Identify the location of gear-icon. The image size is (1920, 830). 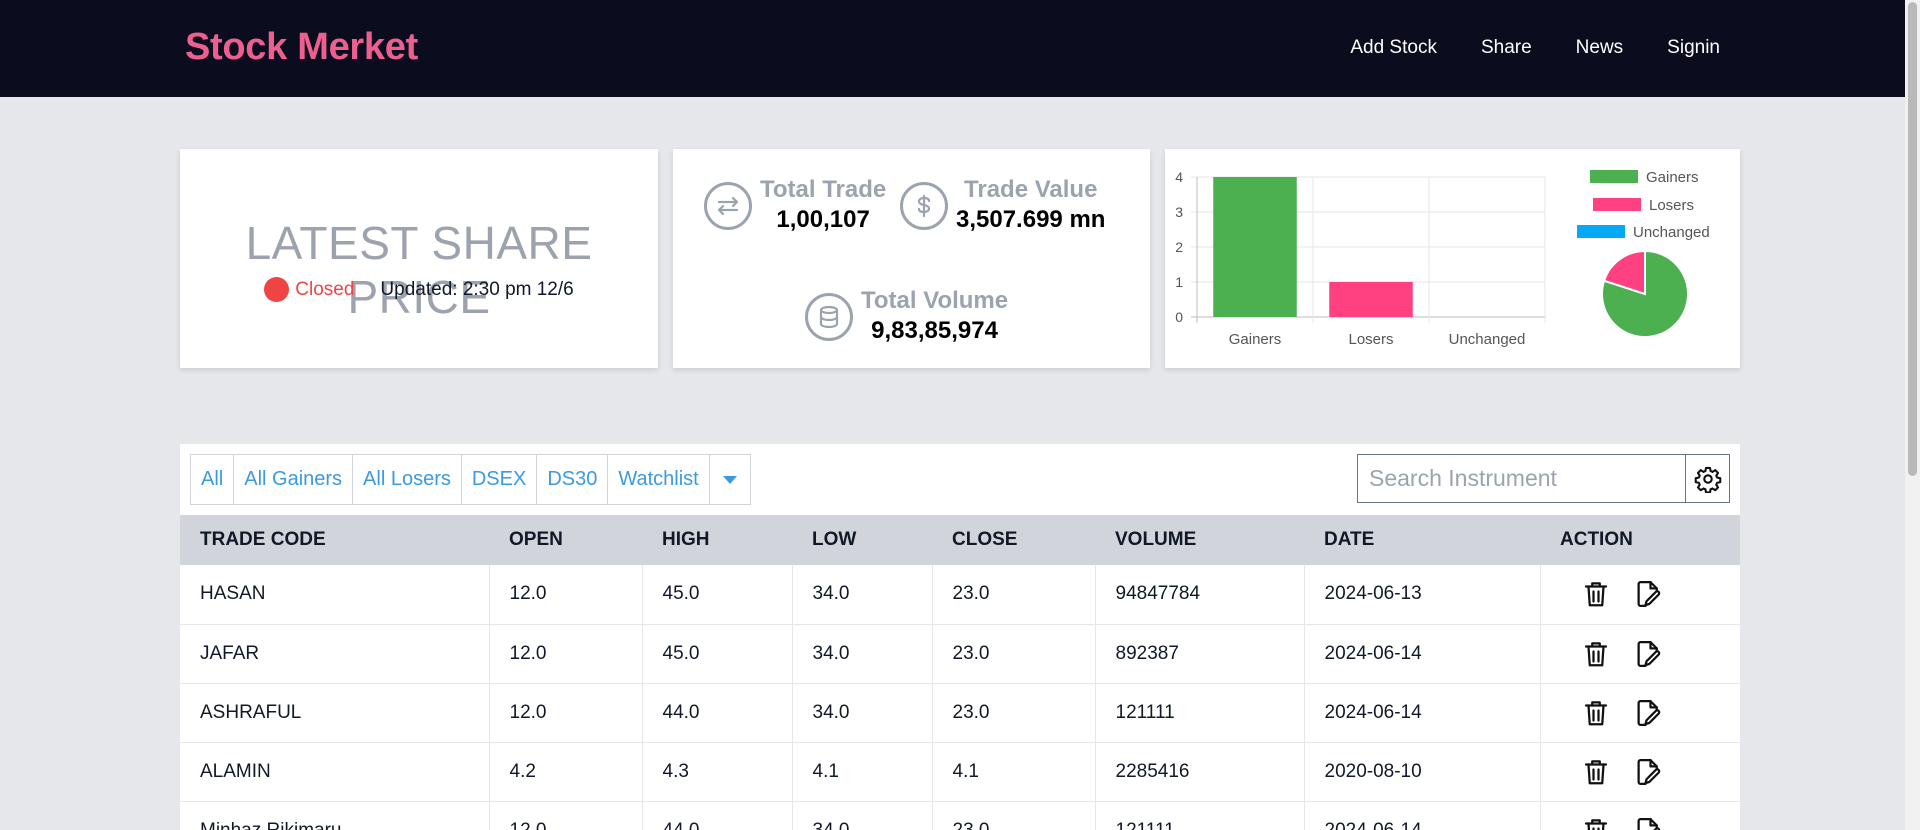
(1707, 479).